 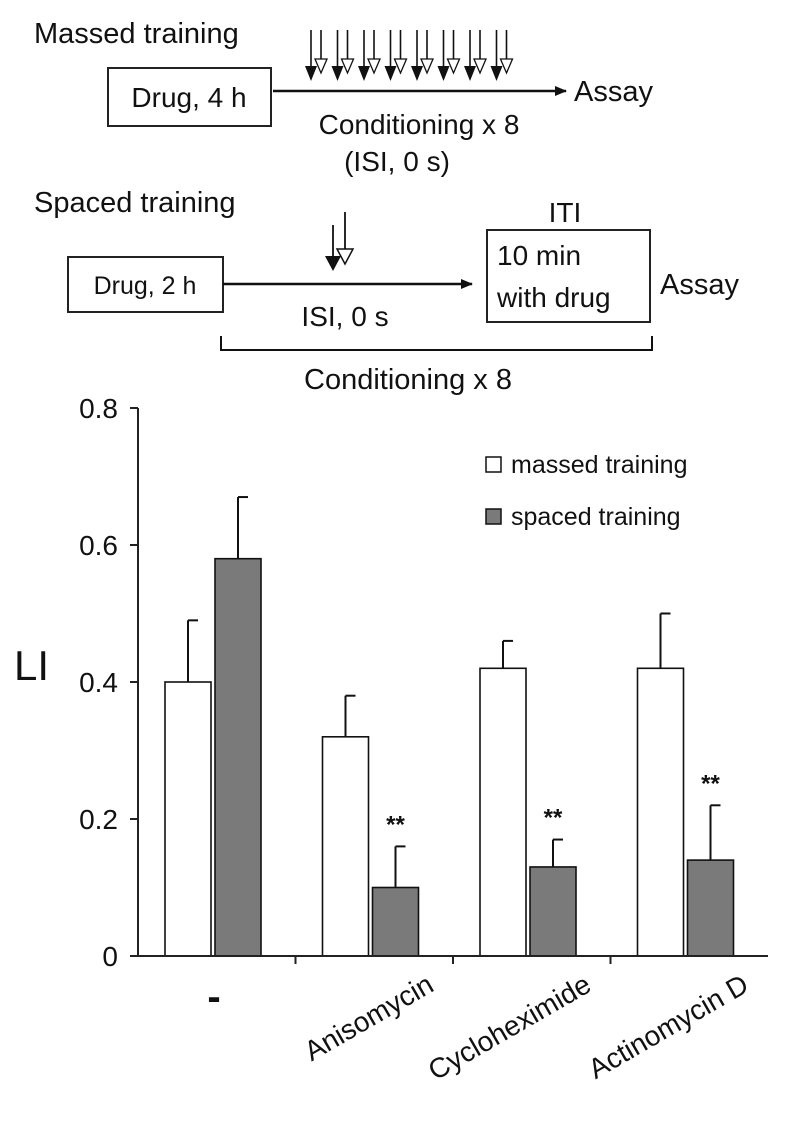 What do you see at coordinates (409, 55) in the screenshot?
I see `massed-stimulus-arrows` at bounding box center [409, 55].